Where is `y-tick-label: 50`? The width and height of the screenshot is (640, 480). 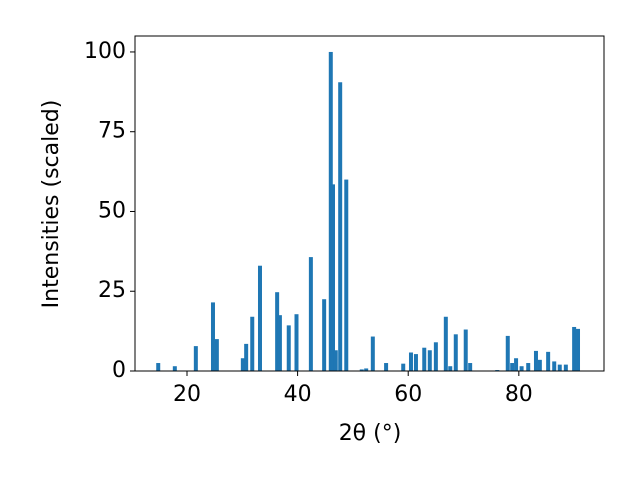 y-tick-label: 50 is located at coordinates (112, 210).